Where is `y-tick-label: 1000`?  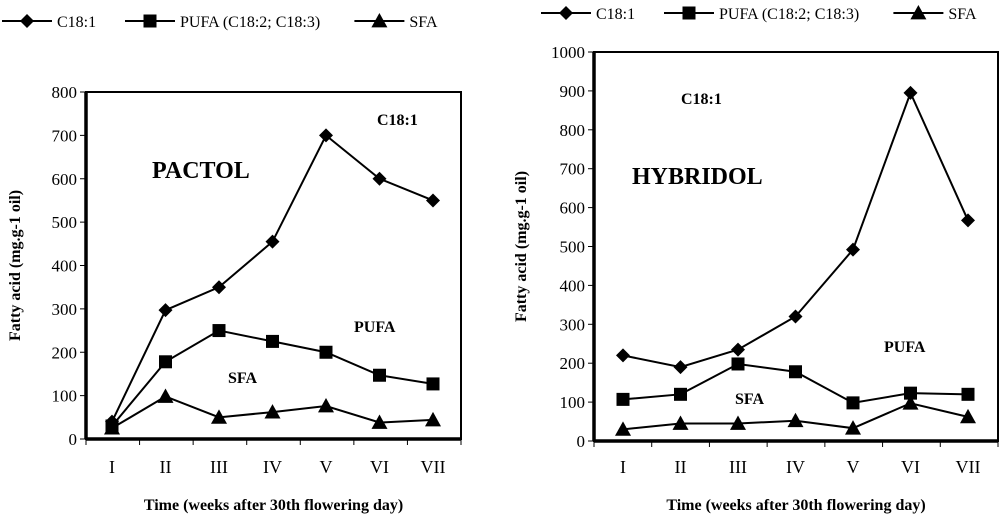 y-tick-label: 1000 is located at coordinates (568, 52).